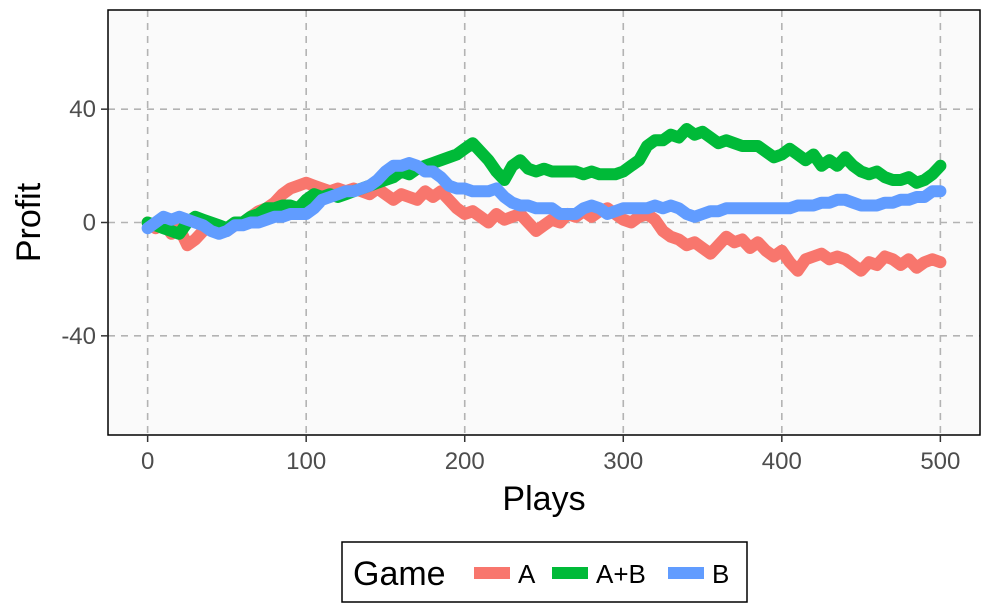 The height and width of the screenshot is (612, 991). What do you see at coordinates (623, 461) in the screenshot?
I see `x-tick-label: 300` at bounding box center [623, 461].